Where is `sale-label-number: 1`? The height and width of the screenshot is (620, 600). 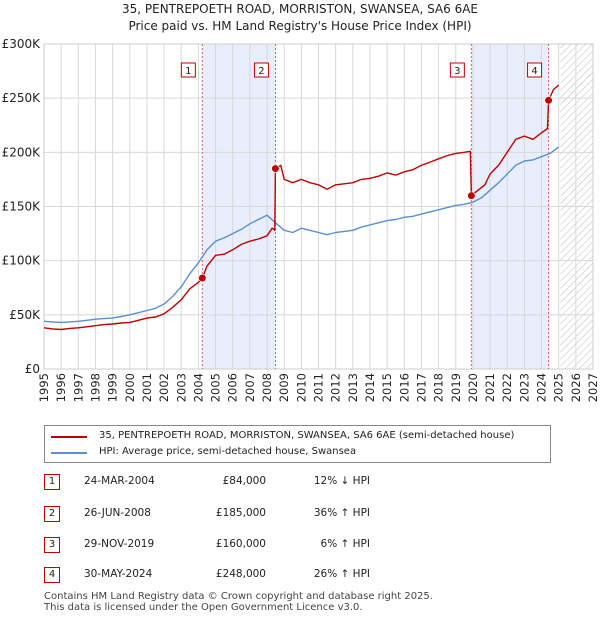
sale-label-number: 1 is located at coordinates (188, 71).